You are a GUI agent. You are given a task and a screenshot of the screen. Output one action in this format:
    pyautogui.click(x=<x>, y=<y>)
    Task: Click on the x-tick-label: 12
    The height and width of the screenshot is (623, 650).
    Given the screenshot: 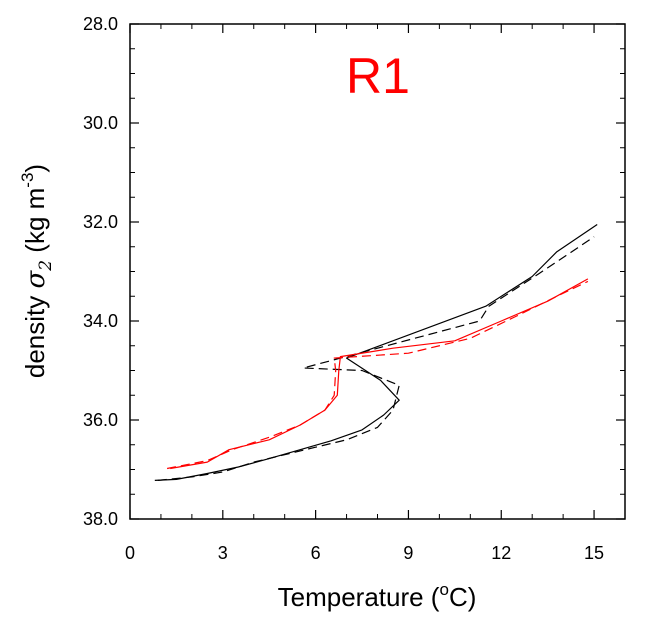 What is the action you would take?
    pyautogui.click(x=501, y=553)
    